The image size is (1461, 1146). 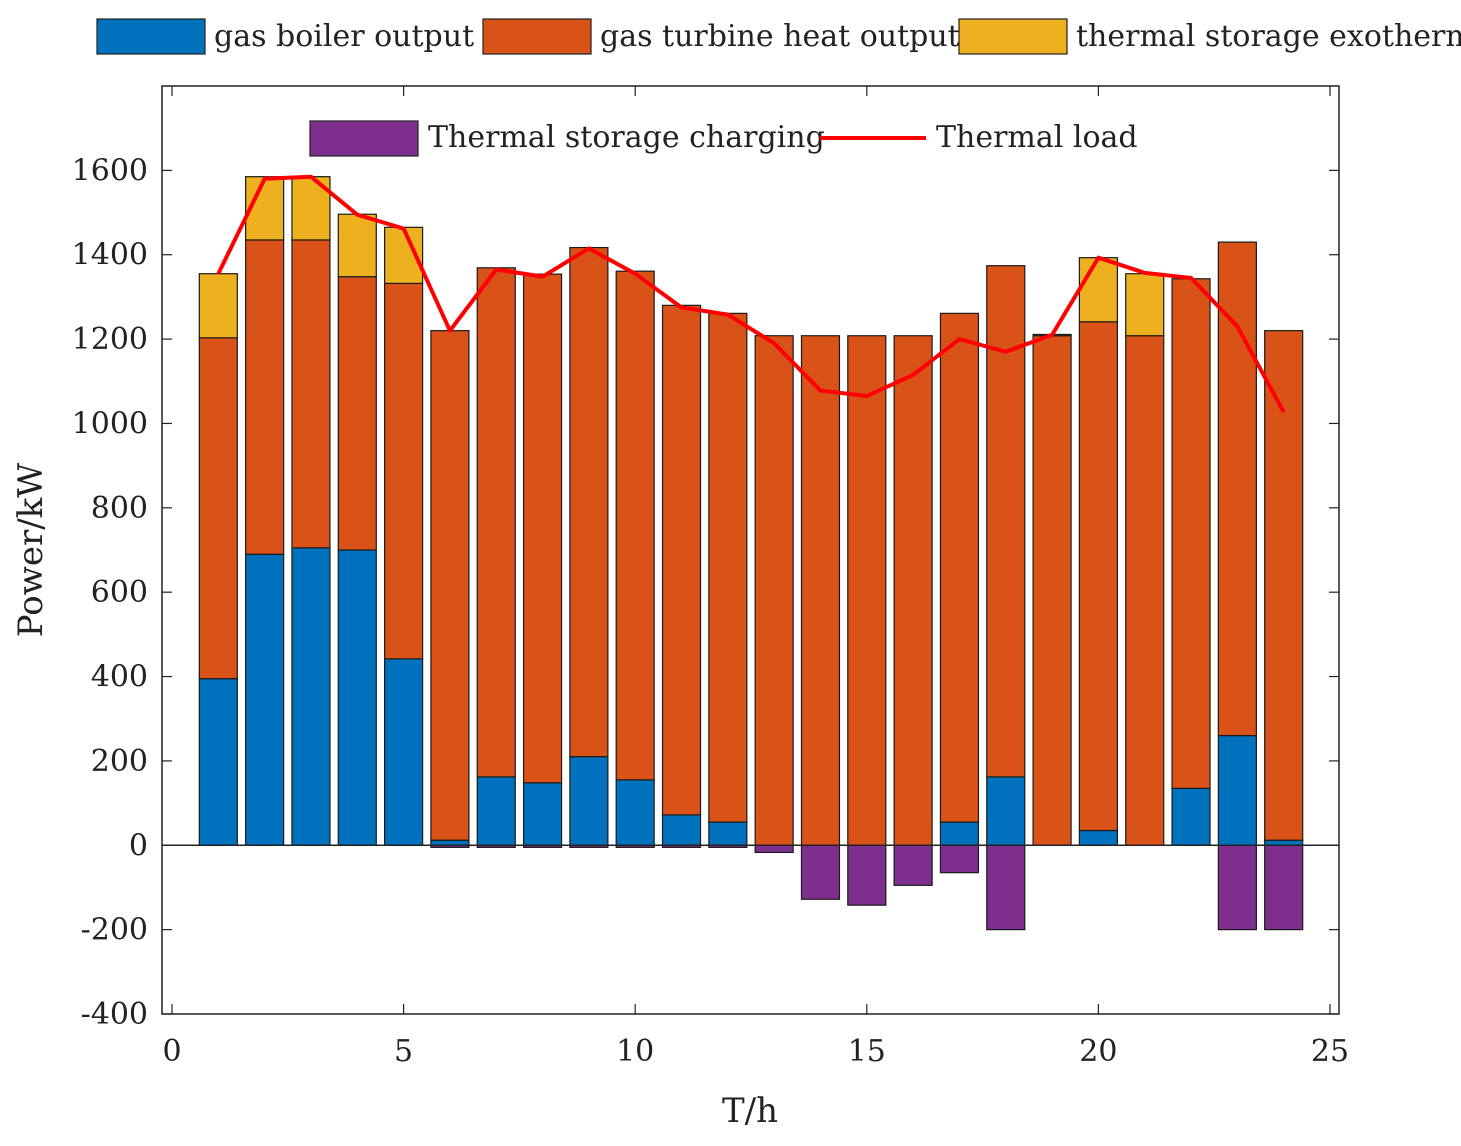 I want to click on bar-gas-boiler-output-t4, so click(x=357, y=697).